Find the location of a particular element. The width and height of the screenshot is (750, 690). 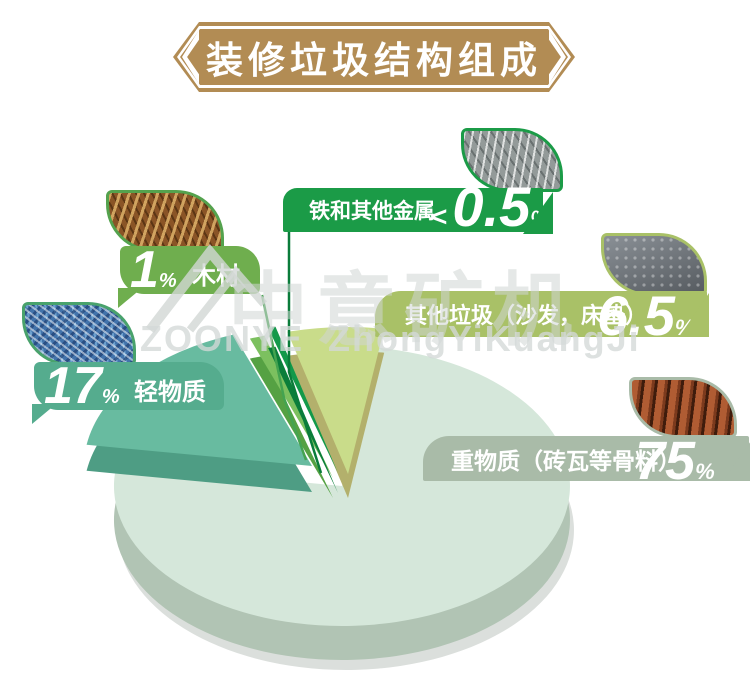

callout-wood-value: 1 % is located at coordinates (153, 270).